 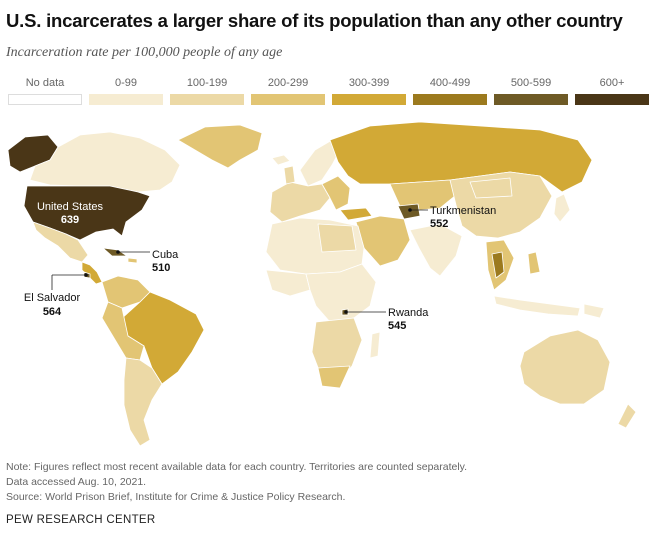 What do you see at coordinates (115, 252) in the screenshot?
I see `cuba-region` at bounding box center [115, 252].